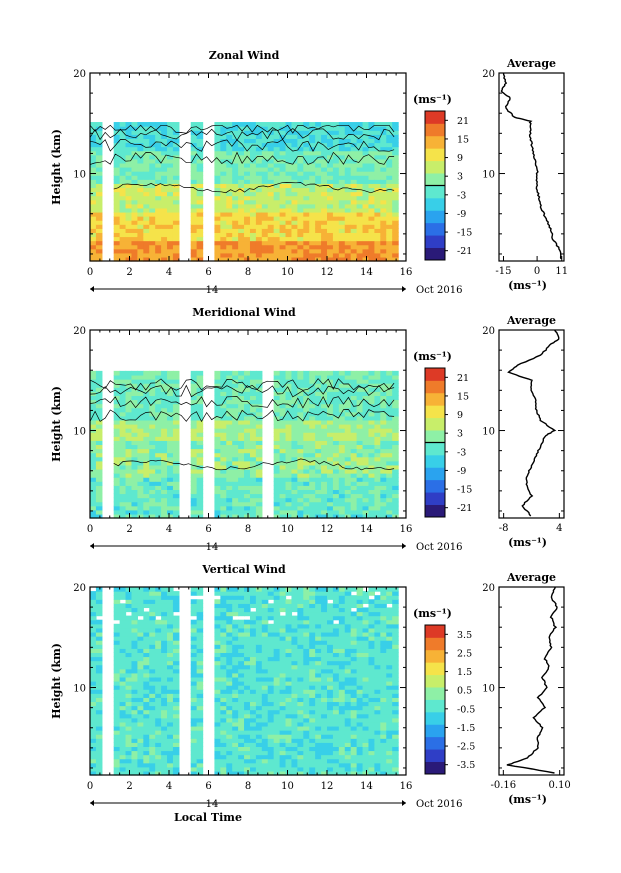 The image size is (621, 873). Describe the element at coordinates (488, 74) in the screenshot. I see `average-y-tick-label: 20` at that location.